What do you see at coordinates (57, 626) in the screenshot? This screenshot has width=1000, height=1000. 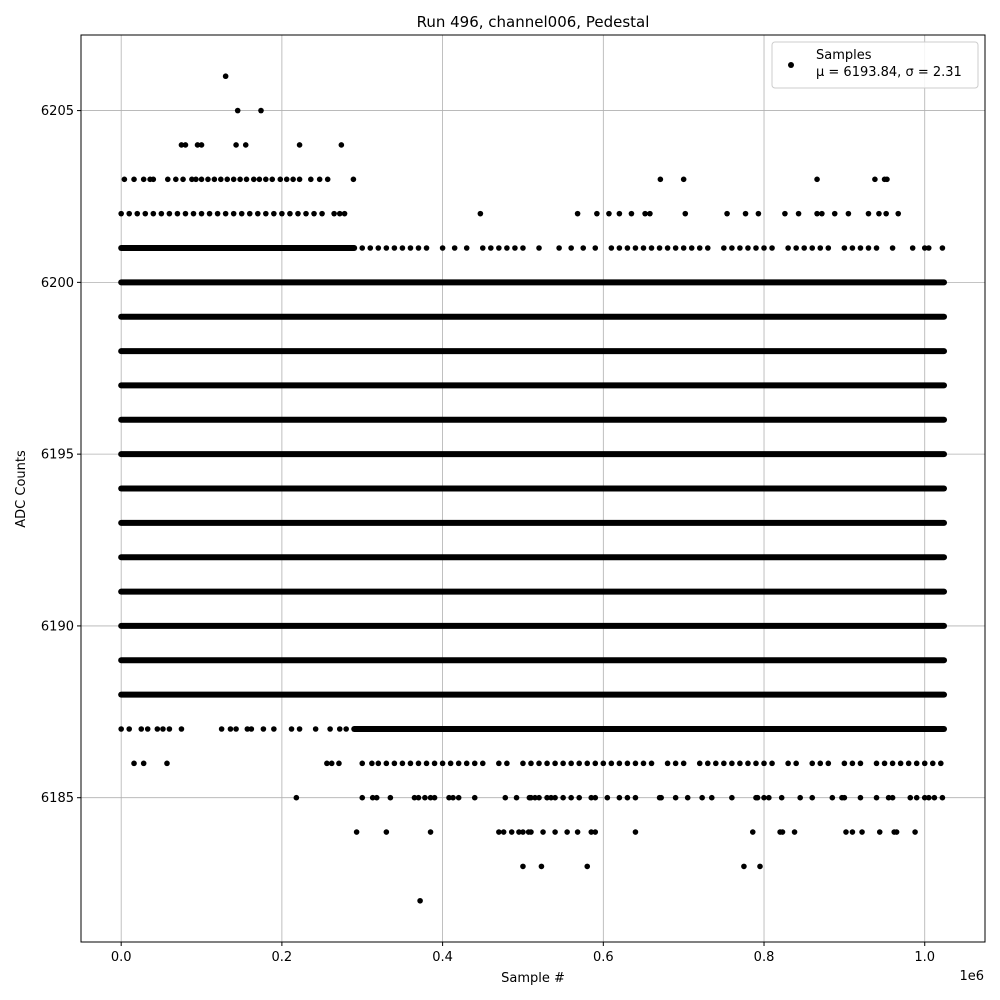 I see `y-tick-label: 6190` at bounding box center [57, 626].